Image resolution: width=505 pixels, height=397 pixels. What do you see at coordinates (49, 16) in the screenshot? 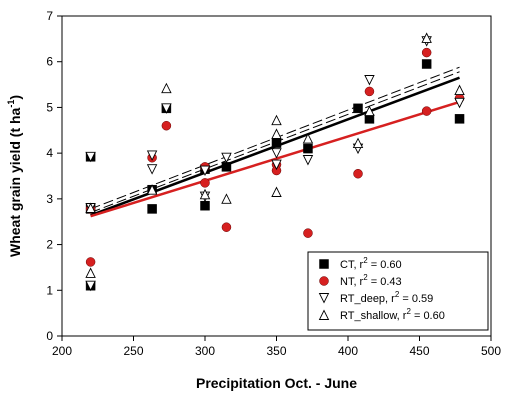
I see `y-tick-label: 7` at bounding box center [49, 16].